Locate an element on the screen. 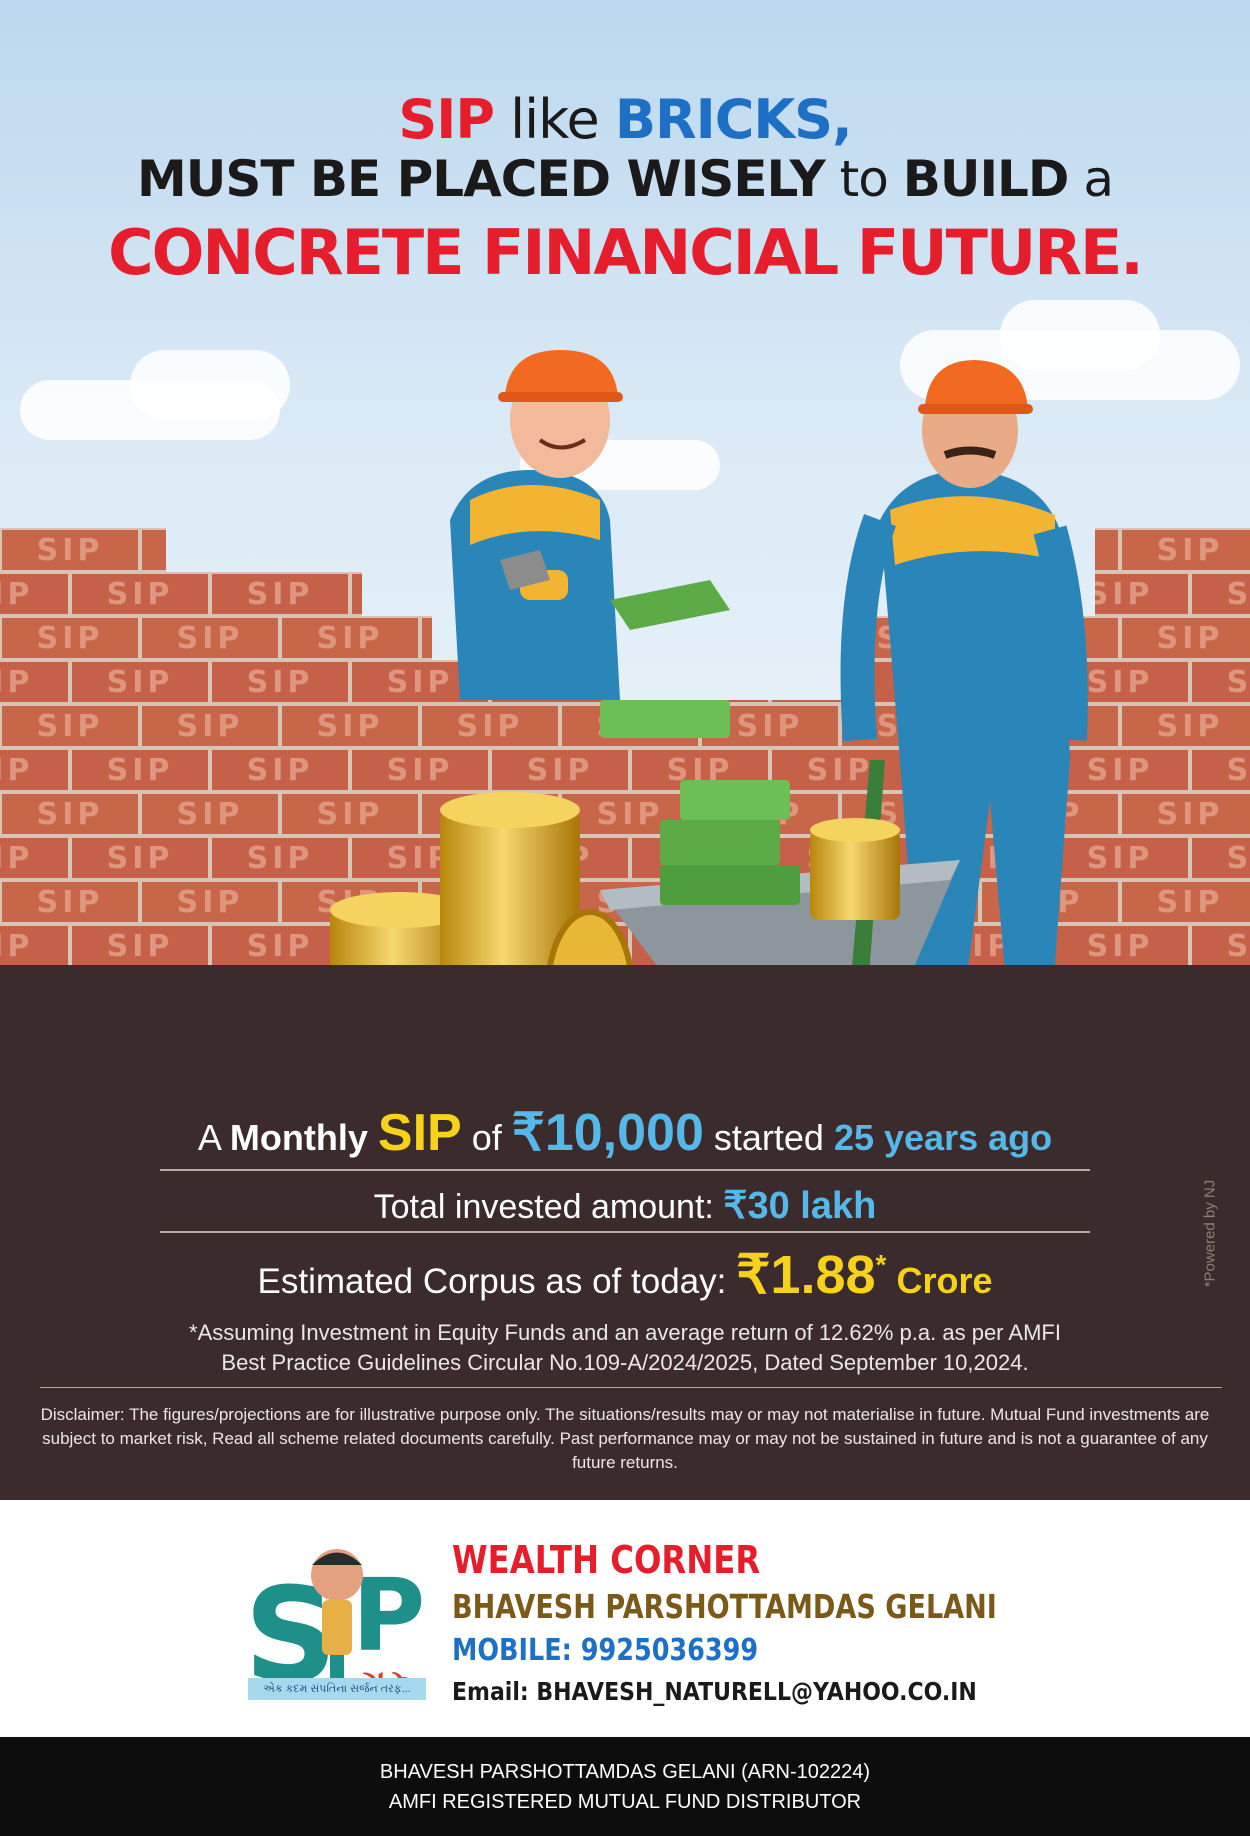 The height and width of the screenshot is (1836, 1250). total-invested-line: Total invested amount: ₹30 lakh is located at coordinates (625, 1205).